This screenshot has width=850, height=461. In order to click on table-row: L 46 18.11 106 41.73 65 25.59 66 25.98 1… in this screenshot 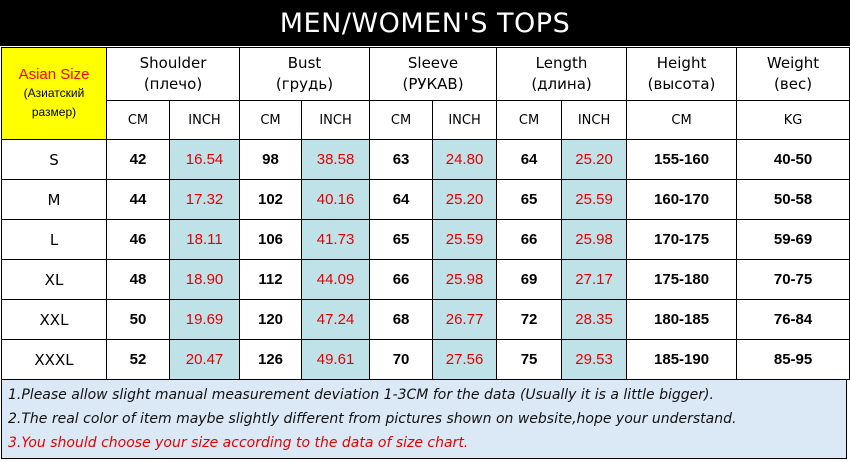, I will do `click(425, 239)`.